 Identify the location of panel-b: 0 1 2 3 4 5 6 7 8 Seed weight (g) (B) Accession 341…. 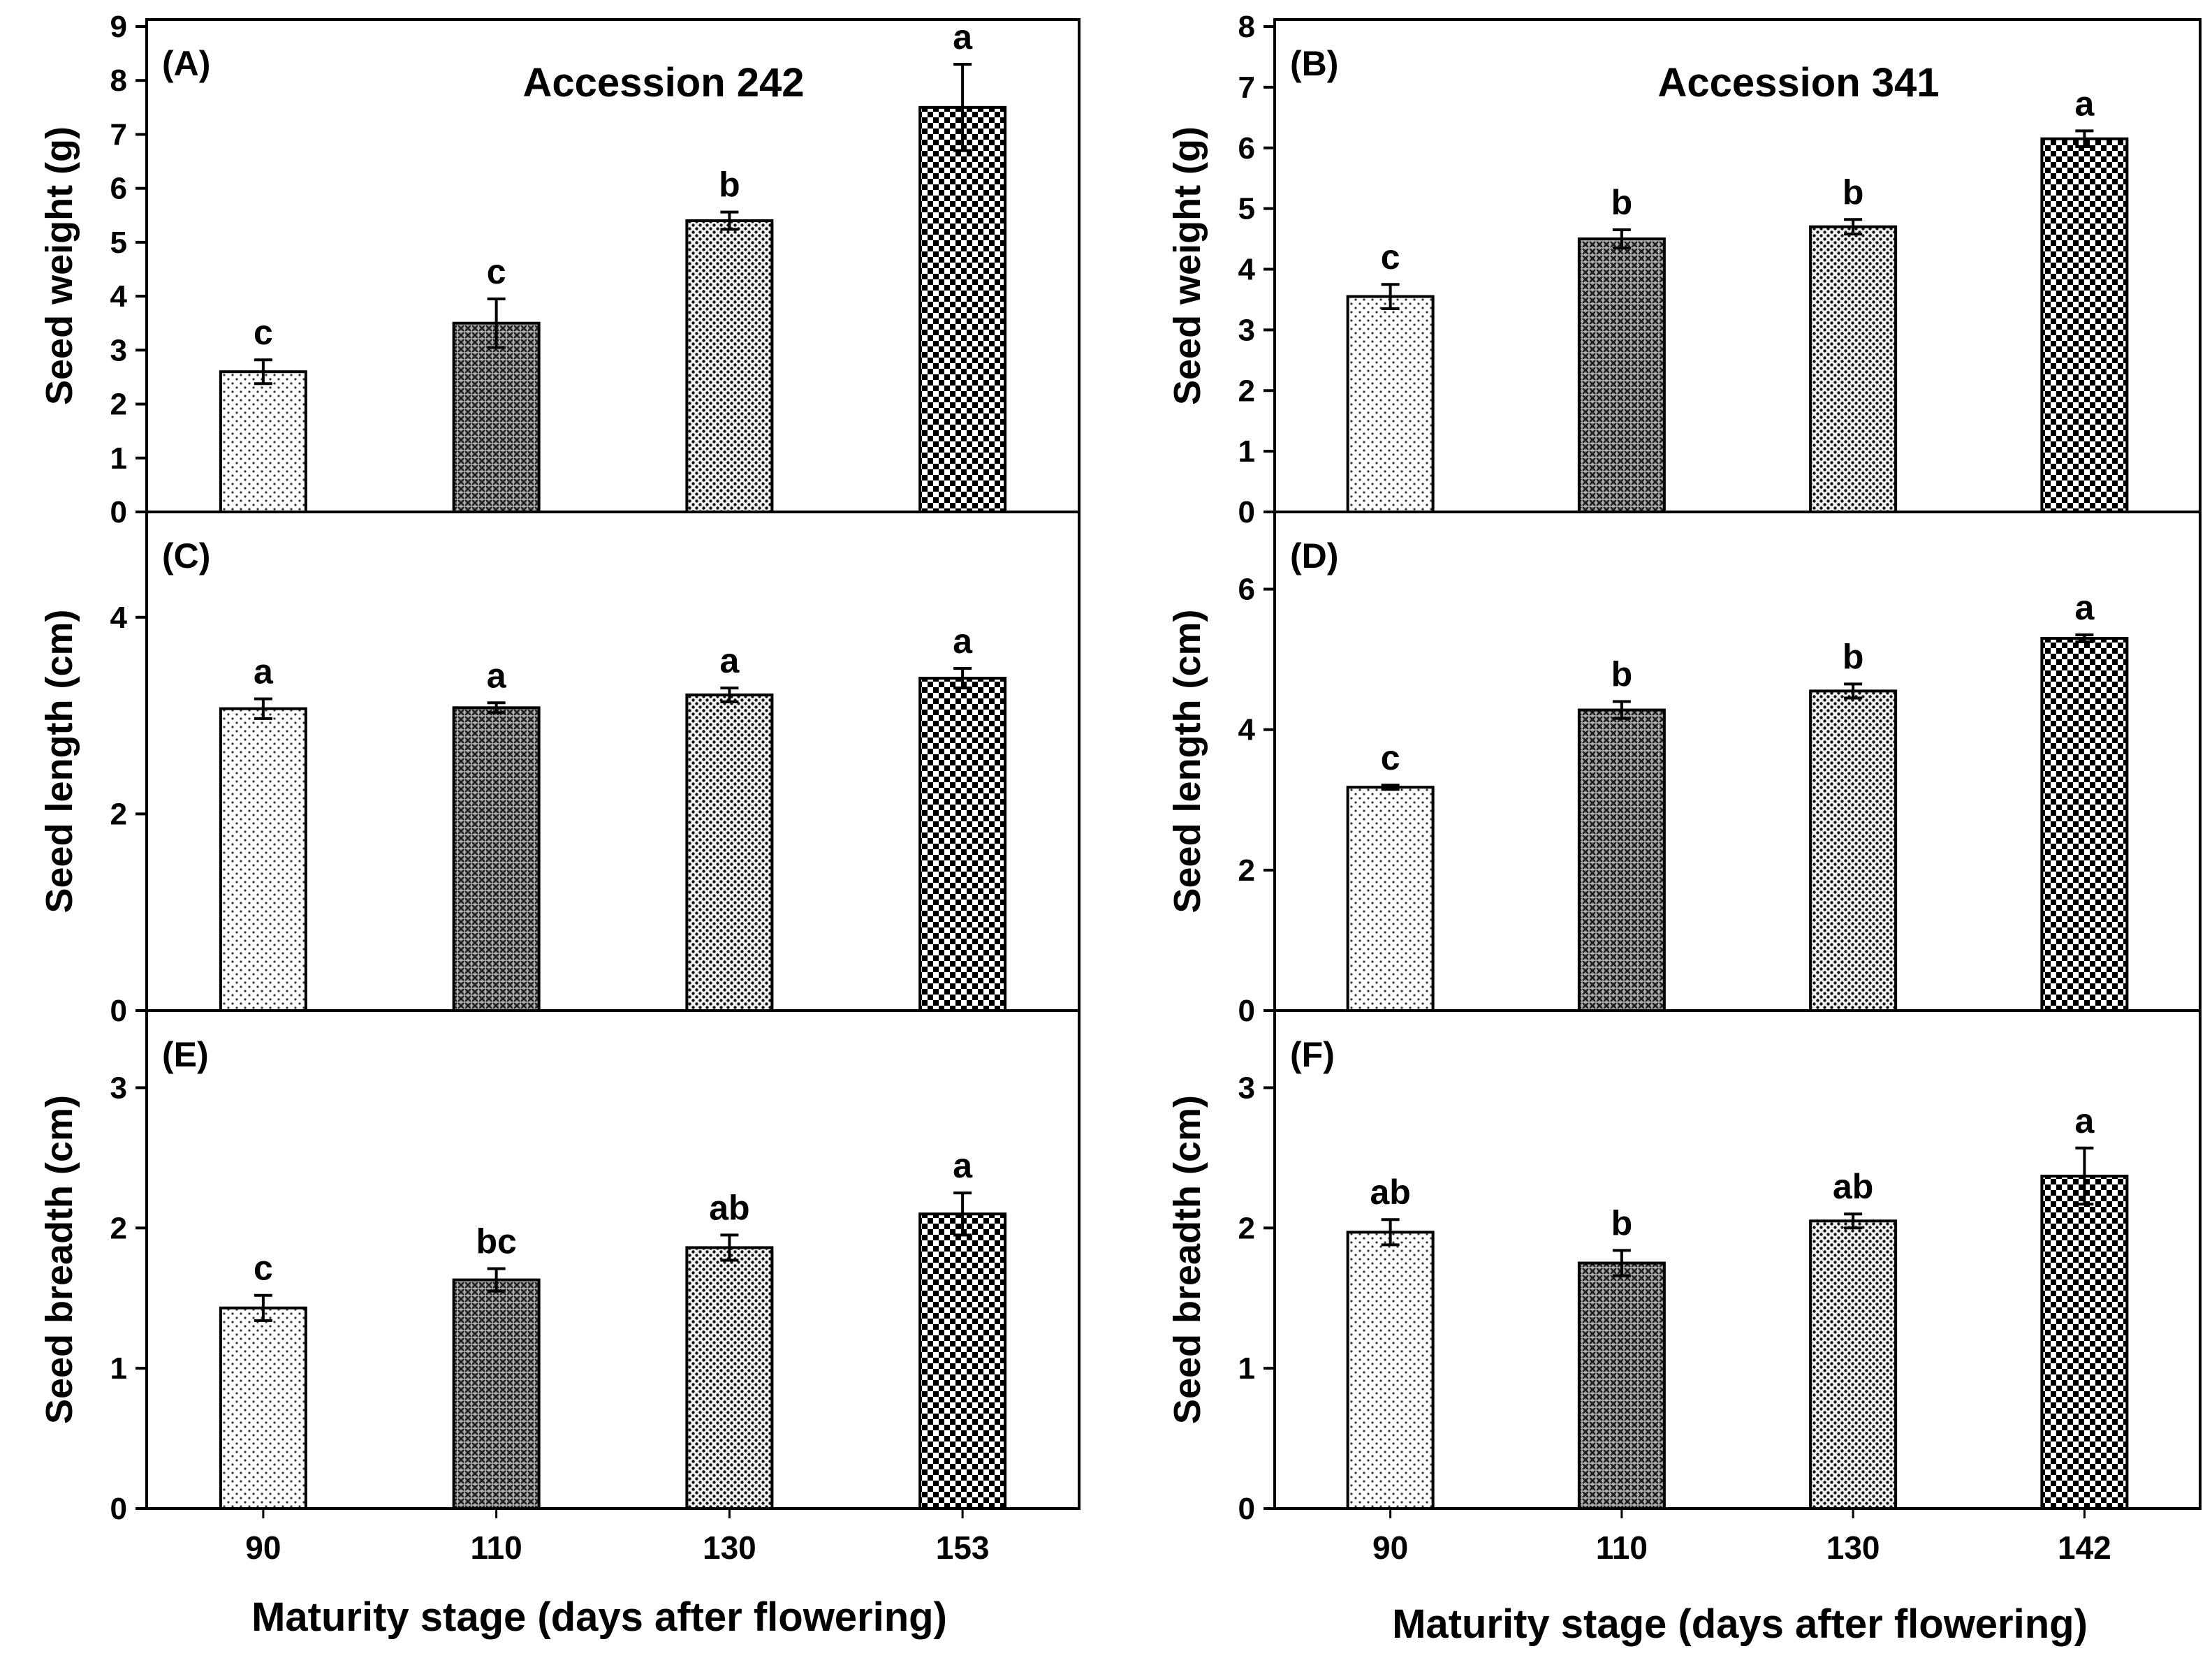
(1684, 269).